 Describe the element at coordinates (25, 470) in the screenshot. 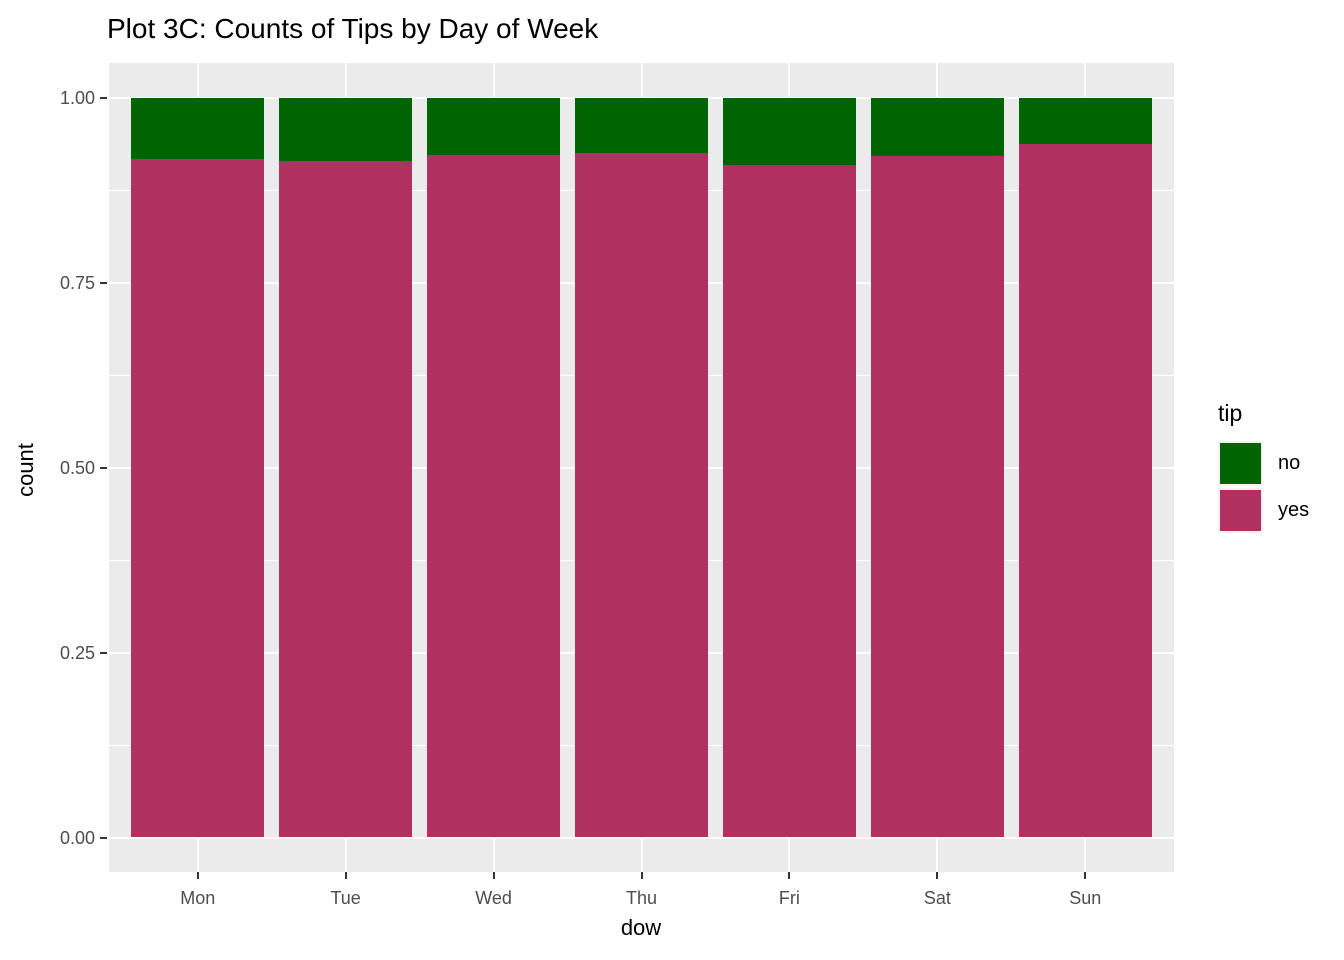

I see `y-axis-title: count` at that location.